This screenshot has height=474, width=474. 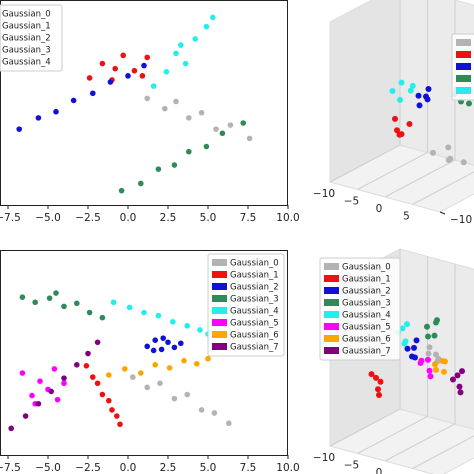 I want to click on x-tick-label: −5, so click(x=351, y=466).